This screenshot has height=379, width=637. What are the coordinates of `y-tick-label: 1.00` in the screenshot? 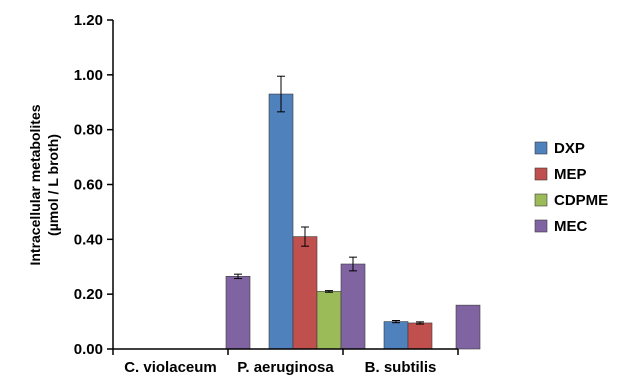 It's located at (88, 75).